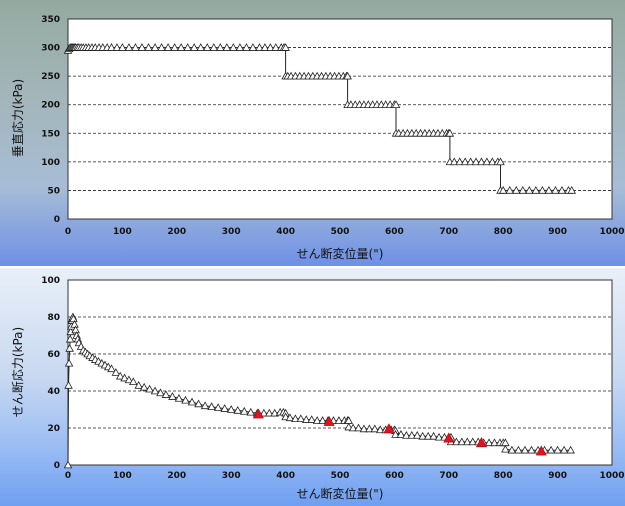 This screenshot has height=506, width=625. Describe the element at coordinates (53, 191) in the screenshot. I see `y-tick-label: 50` at that location.